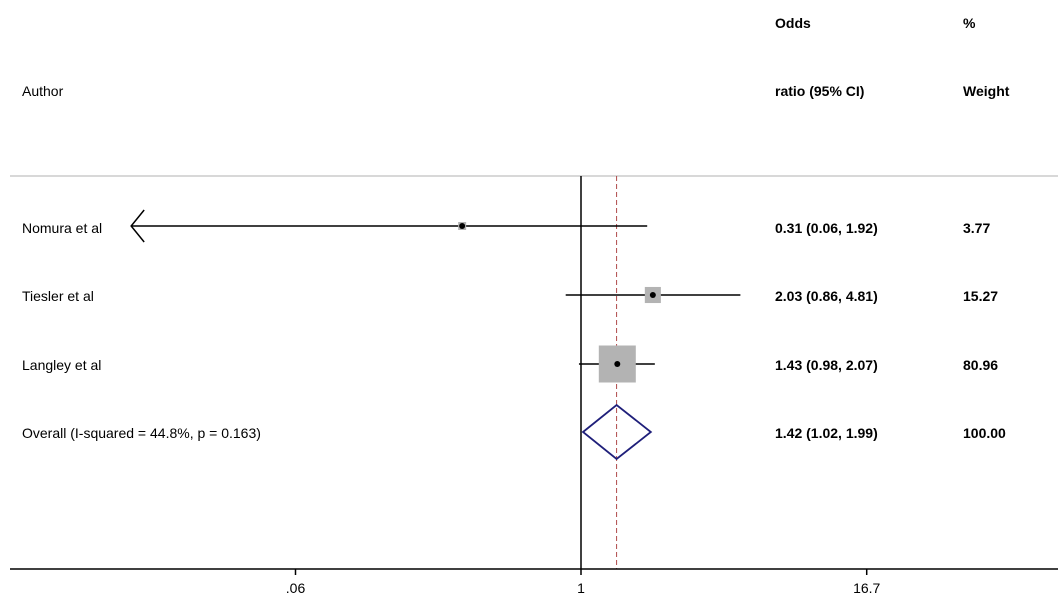 This screenshot has width=1058, height=601. I want to click on study-ci-text: 1.43 (0.98, 2.07), so click(826, 365).